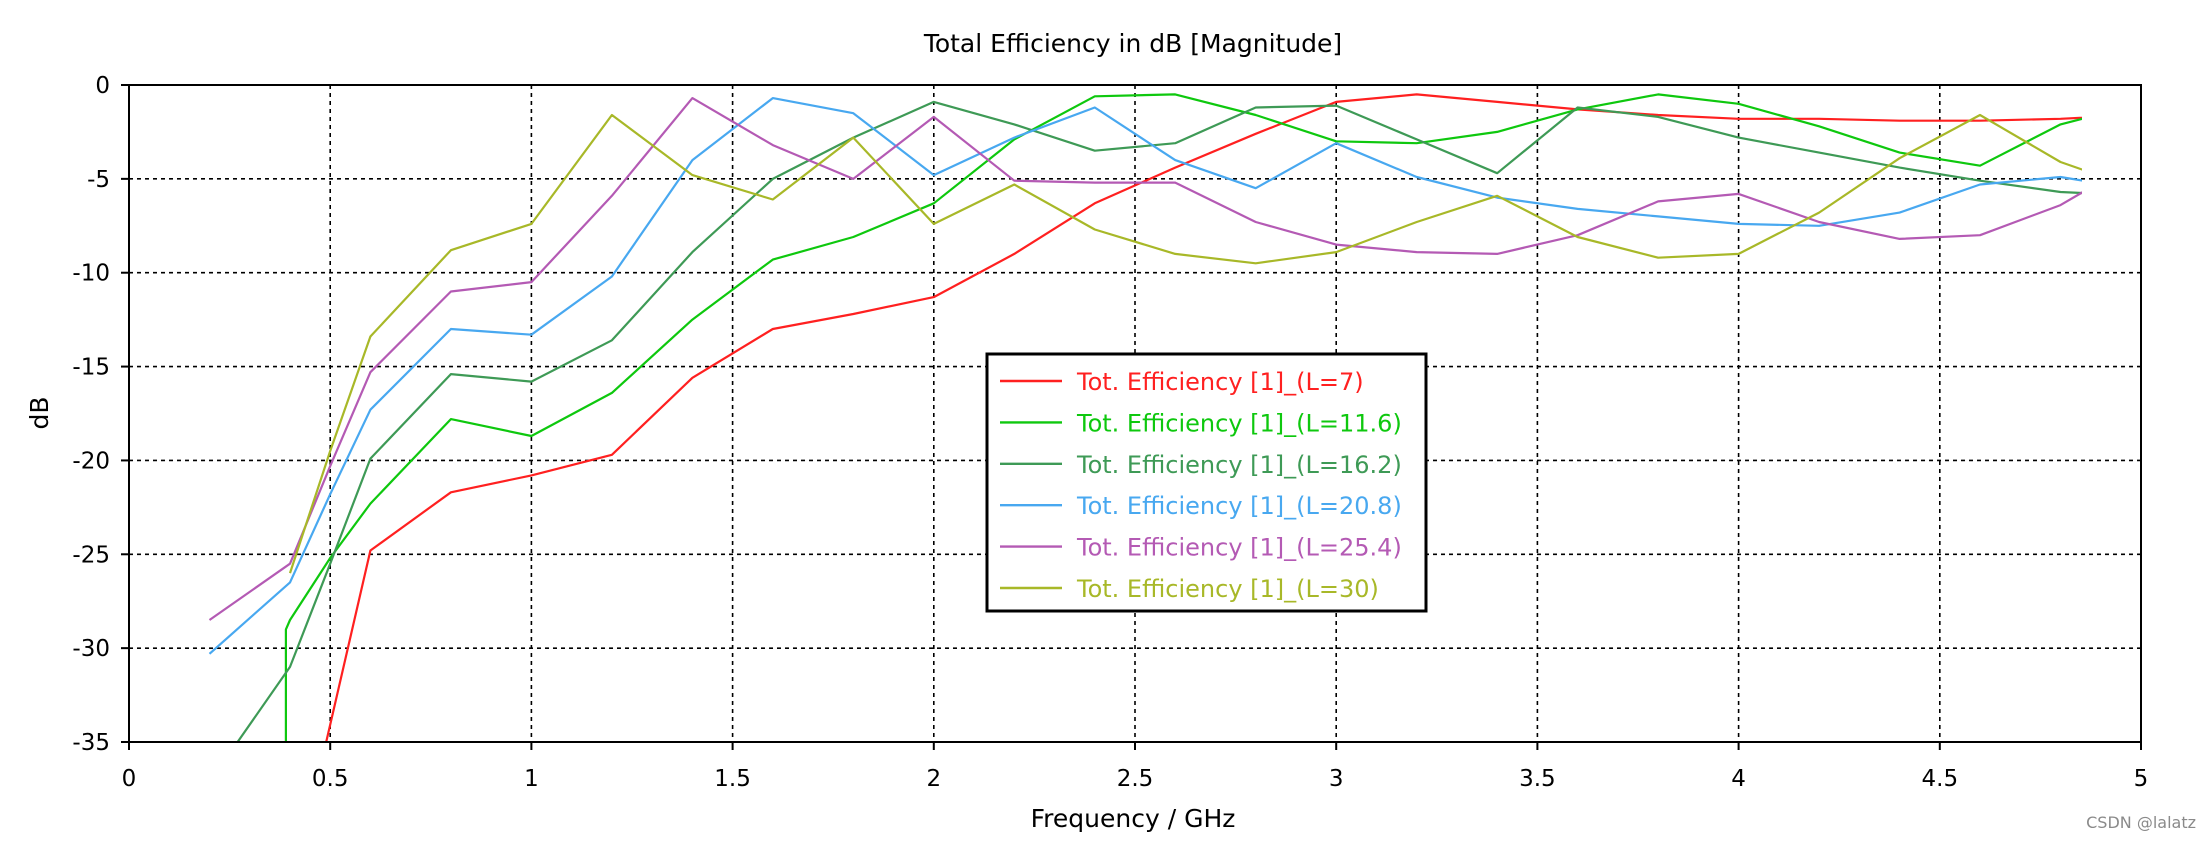 This screenshot has width=2204, height=841. What do you see at coordinates (1239, 548) in the screenshot?
I see `legend-label: Tot. Efficiency [1]_(L=25.4)` at bounding box center [1239, 548].